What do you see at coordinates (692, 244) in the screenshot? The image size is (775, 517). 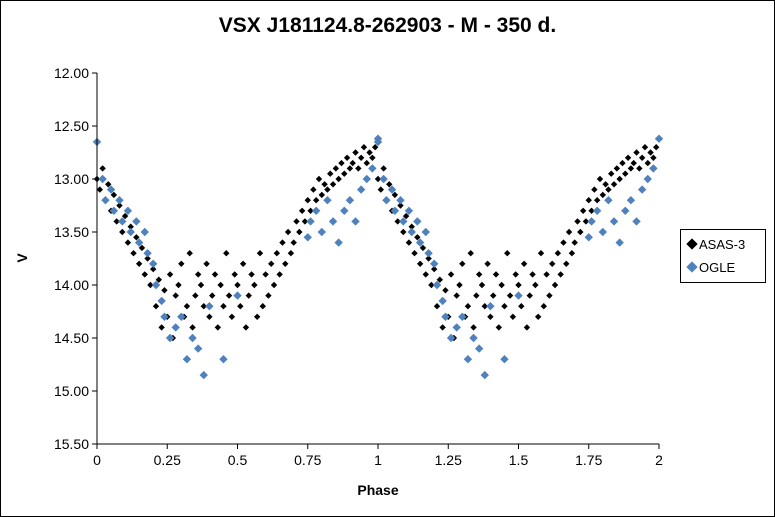 I see `legend-marker-asas3` at bounding box center [692, 244].